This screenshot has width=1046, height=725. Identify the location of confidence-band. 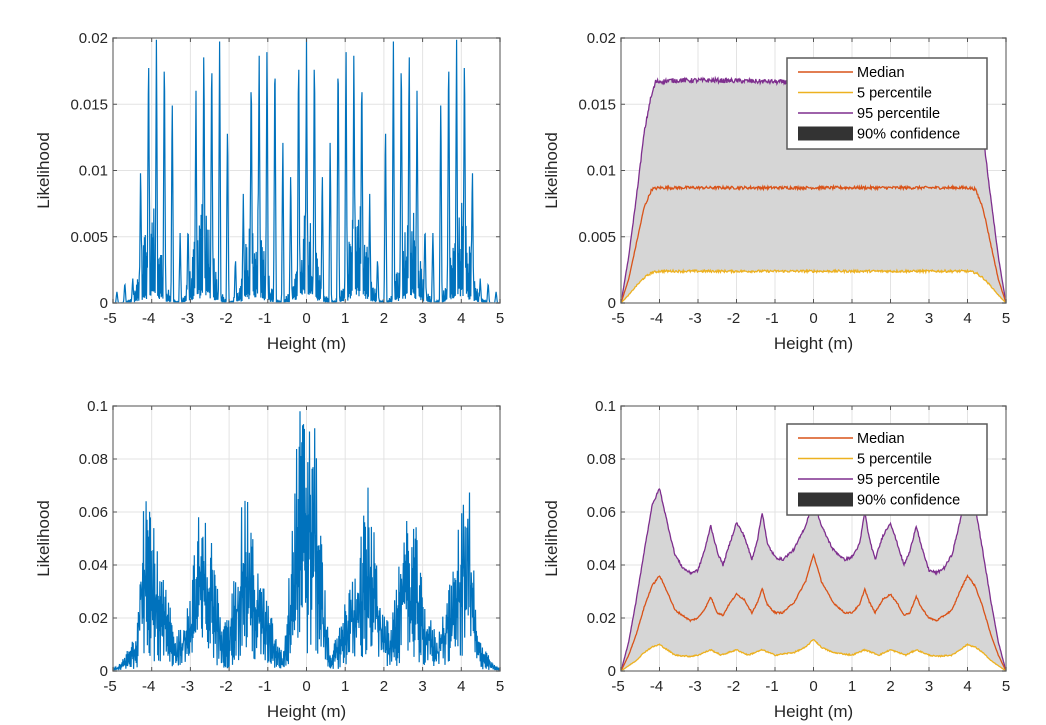
(813, 579).